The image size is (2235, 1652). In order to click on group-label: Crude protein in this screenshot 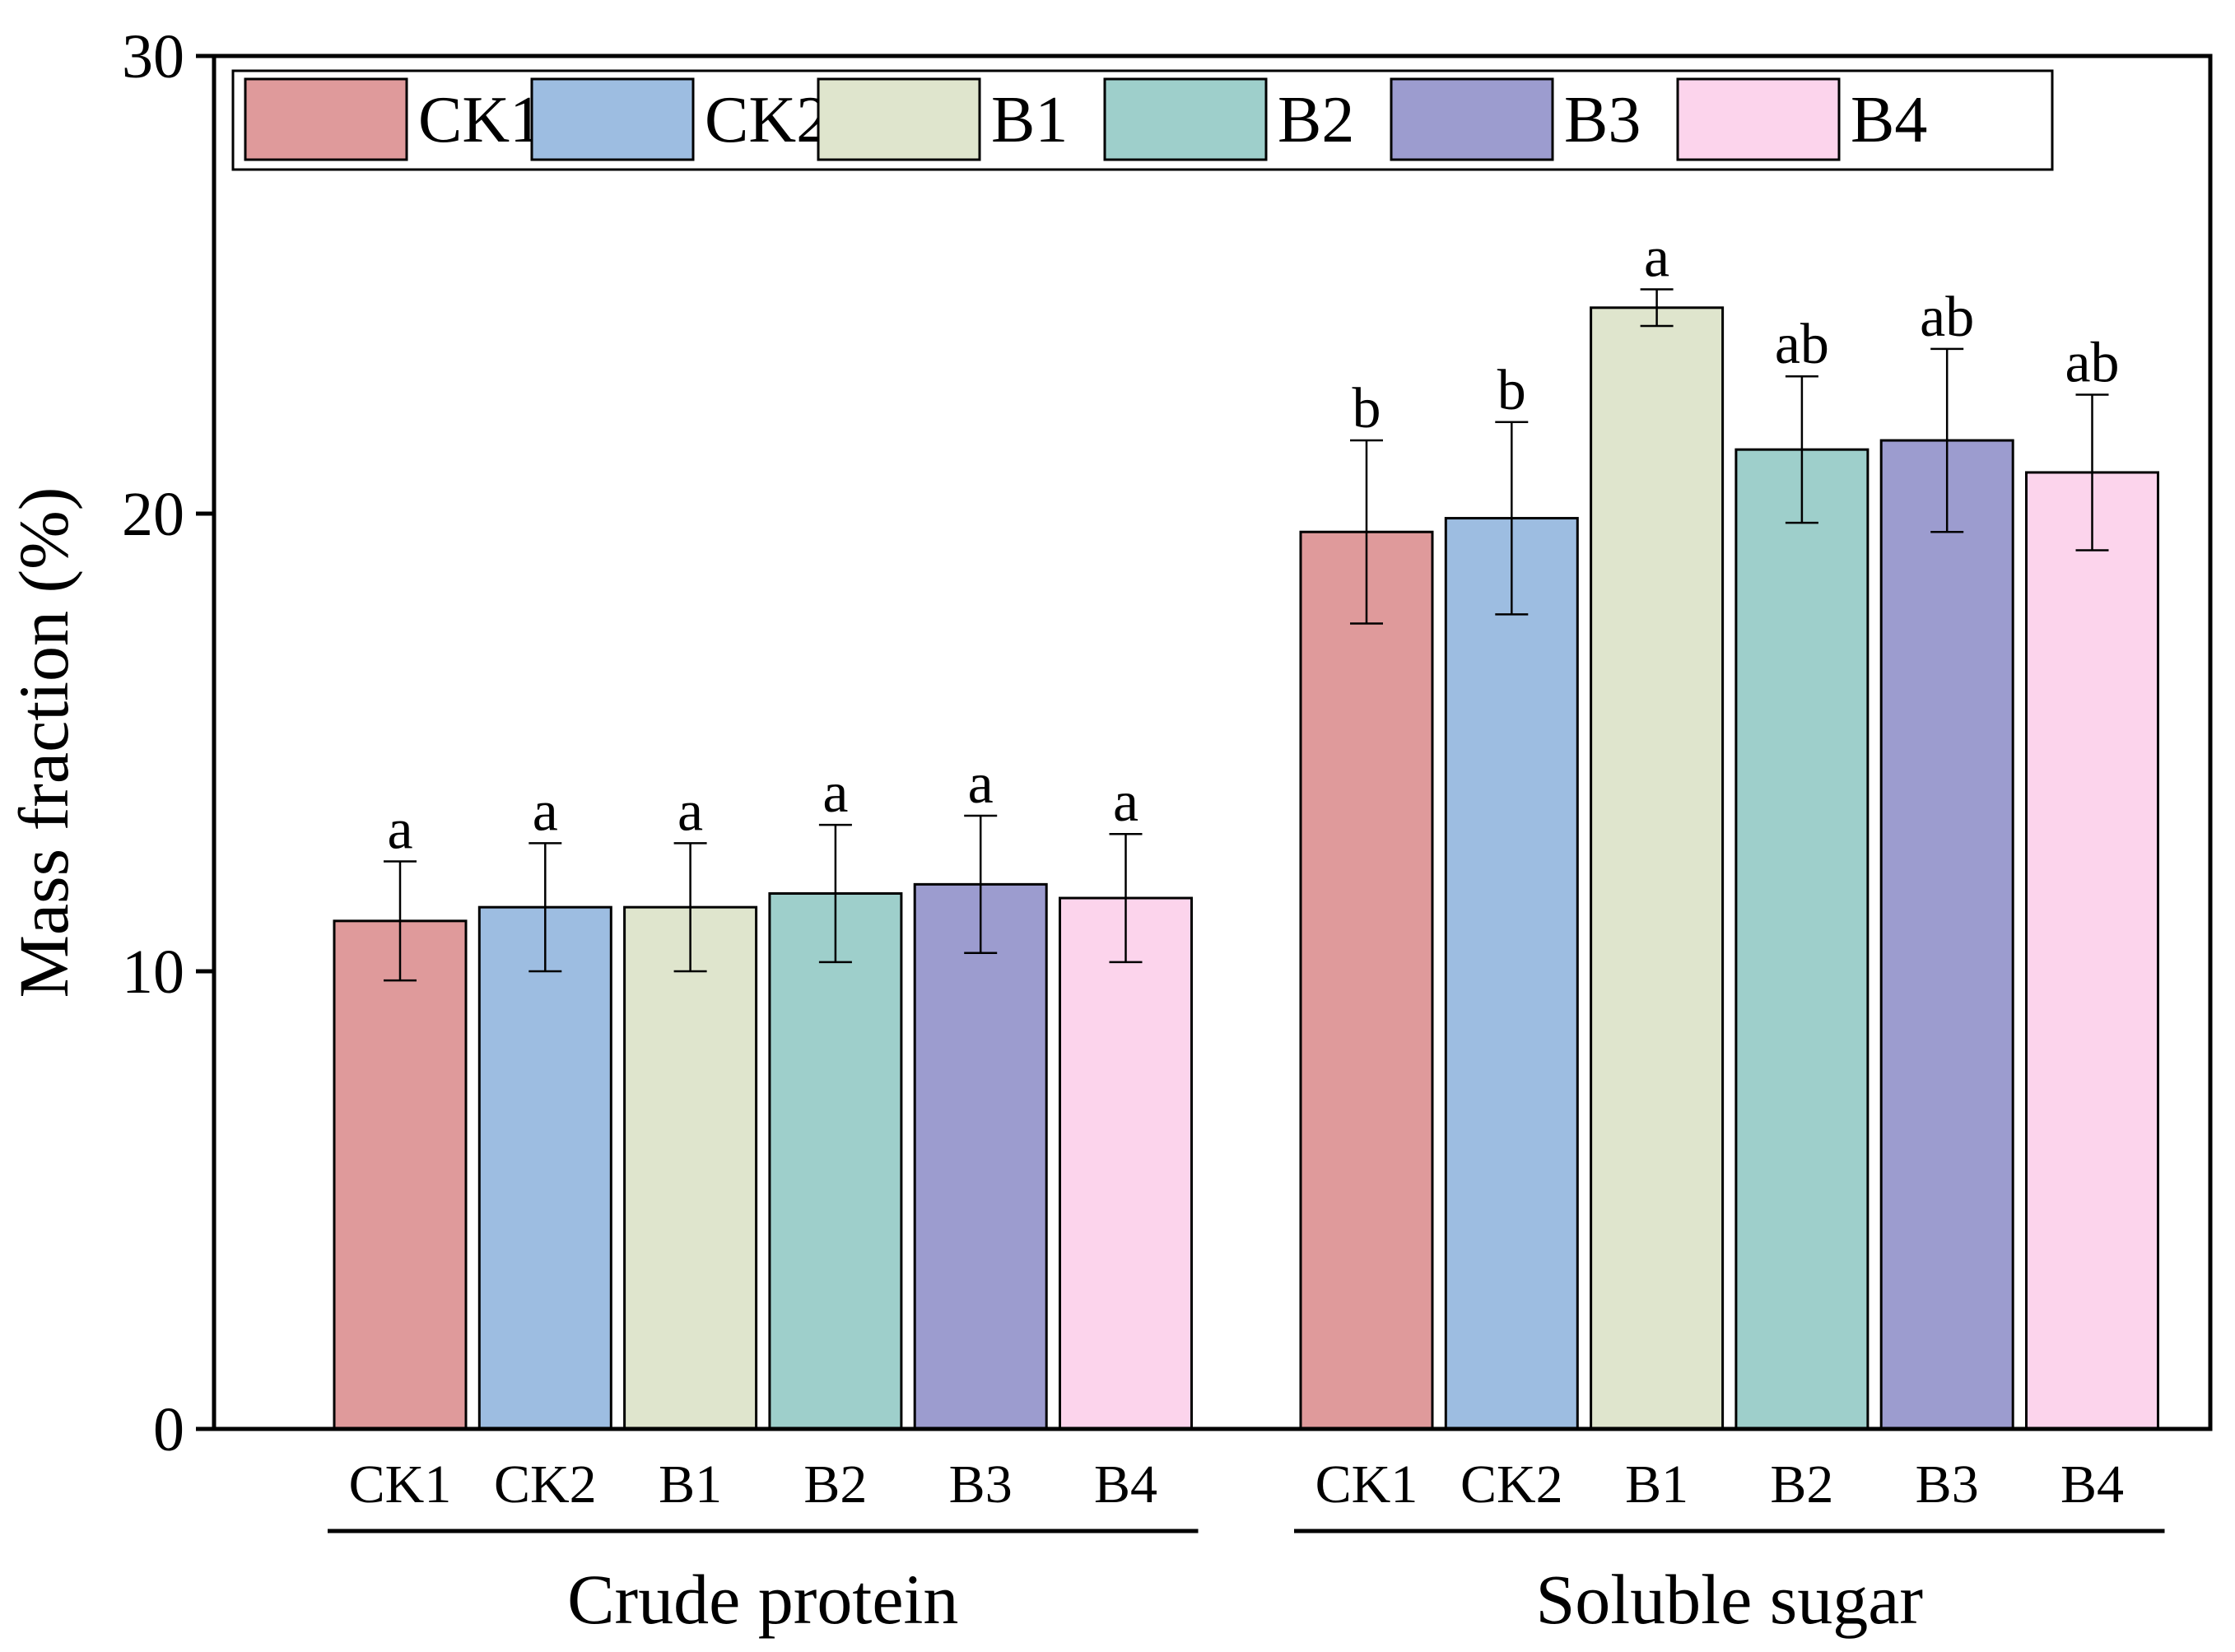, I will do `click(762, 1599)`.